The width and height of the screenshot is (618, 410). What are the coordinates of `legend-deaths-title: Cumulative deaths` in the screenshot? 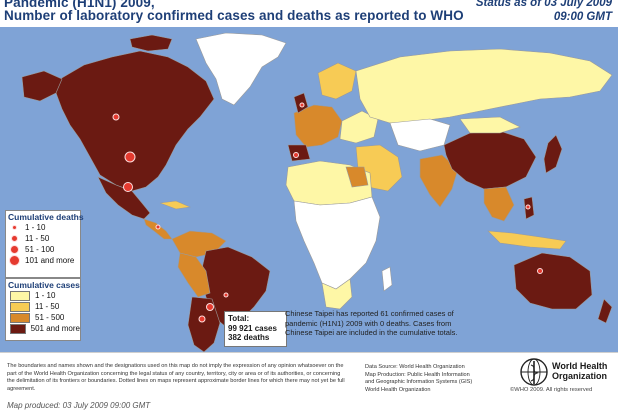 It's located at (46, 217).